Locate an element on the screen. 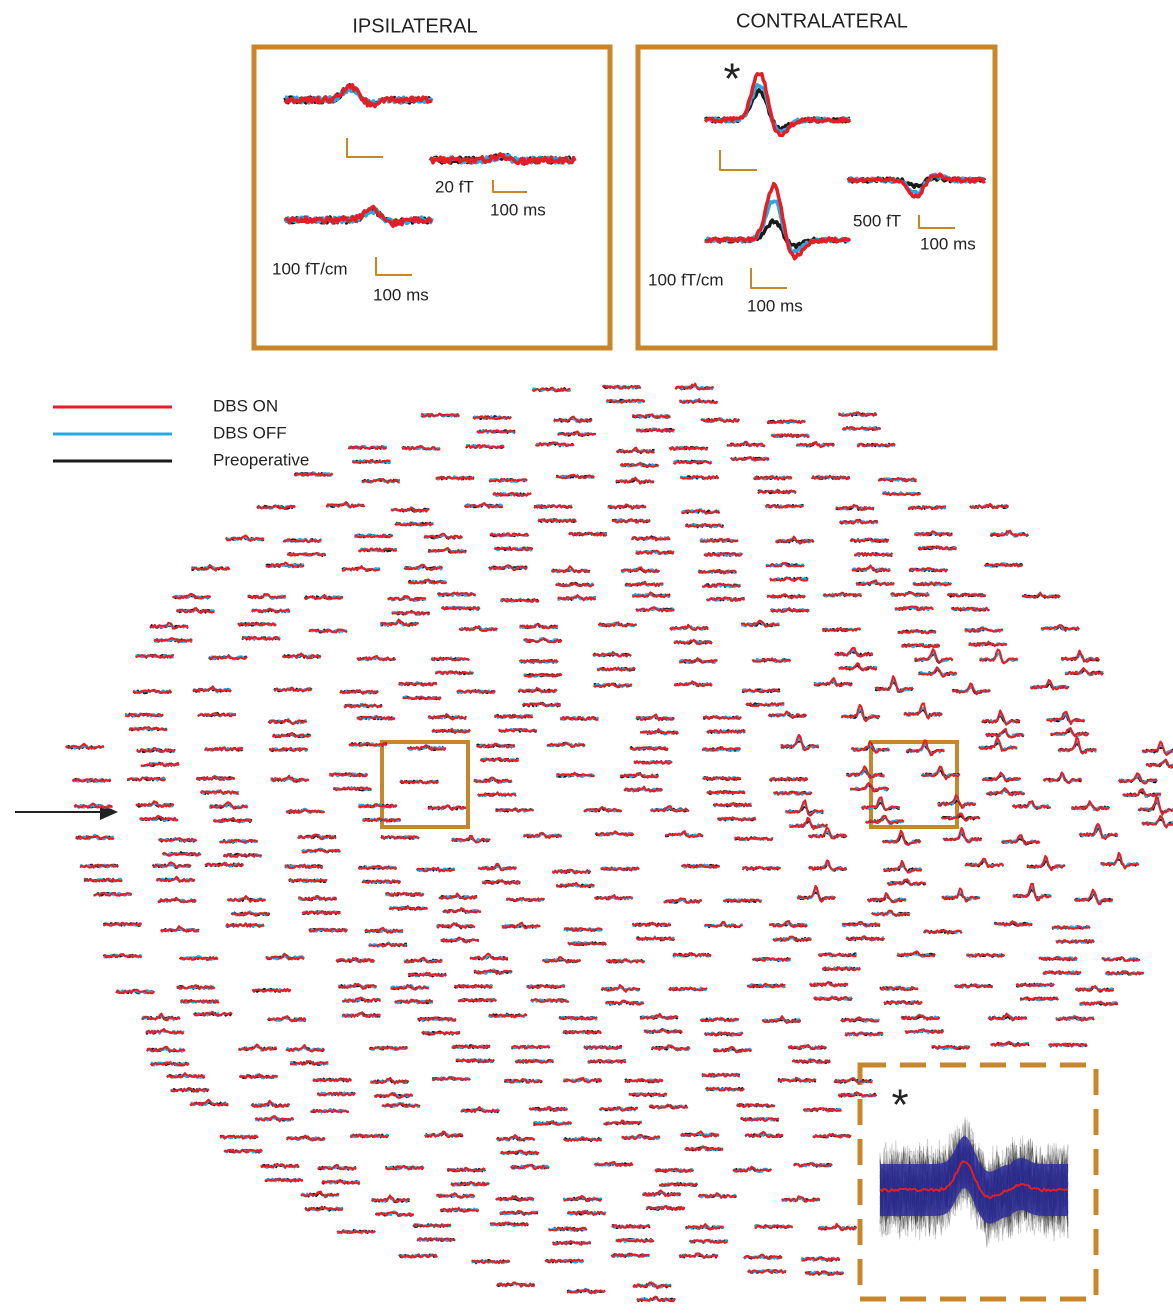 The width and height of the screenshot is (1173, 1316). legend-label: DBS ON is located at coordinates (245, 405).